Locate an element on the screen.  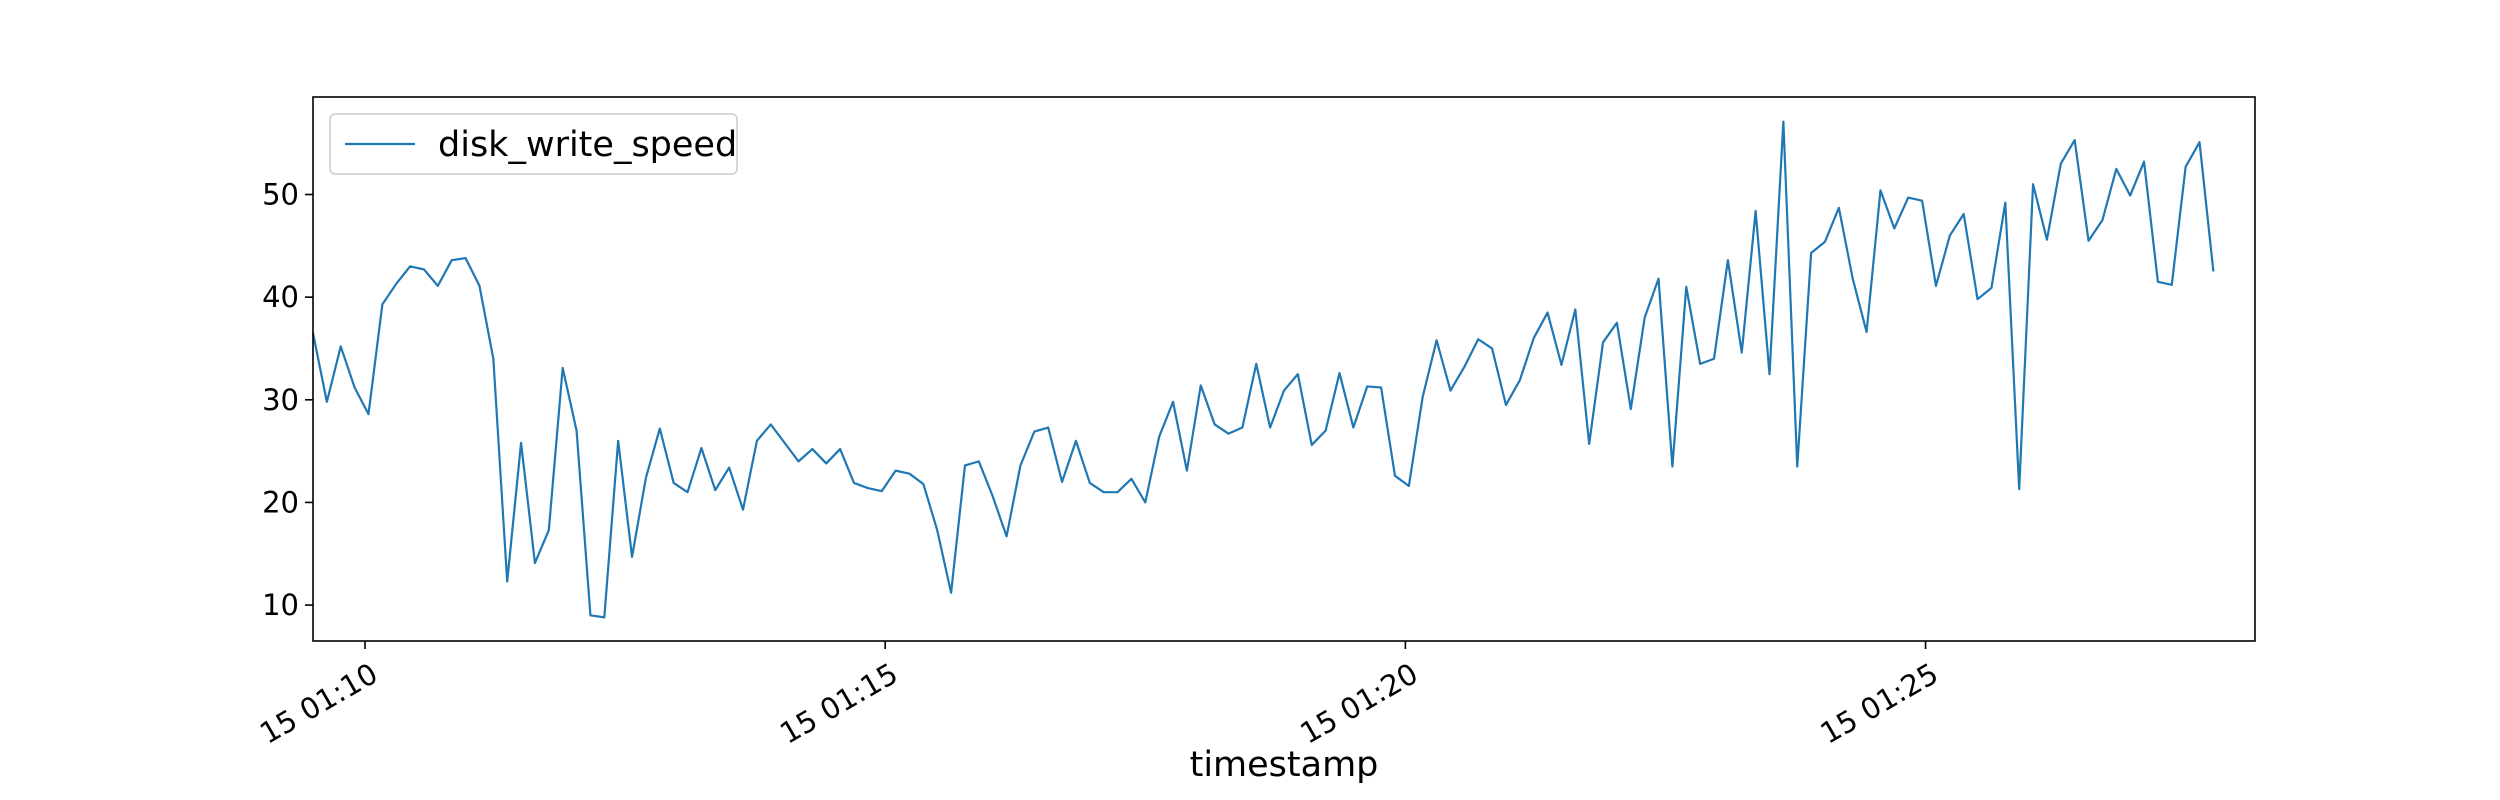
y-tick-label: 40 is located at coordinates (280, 297).